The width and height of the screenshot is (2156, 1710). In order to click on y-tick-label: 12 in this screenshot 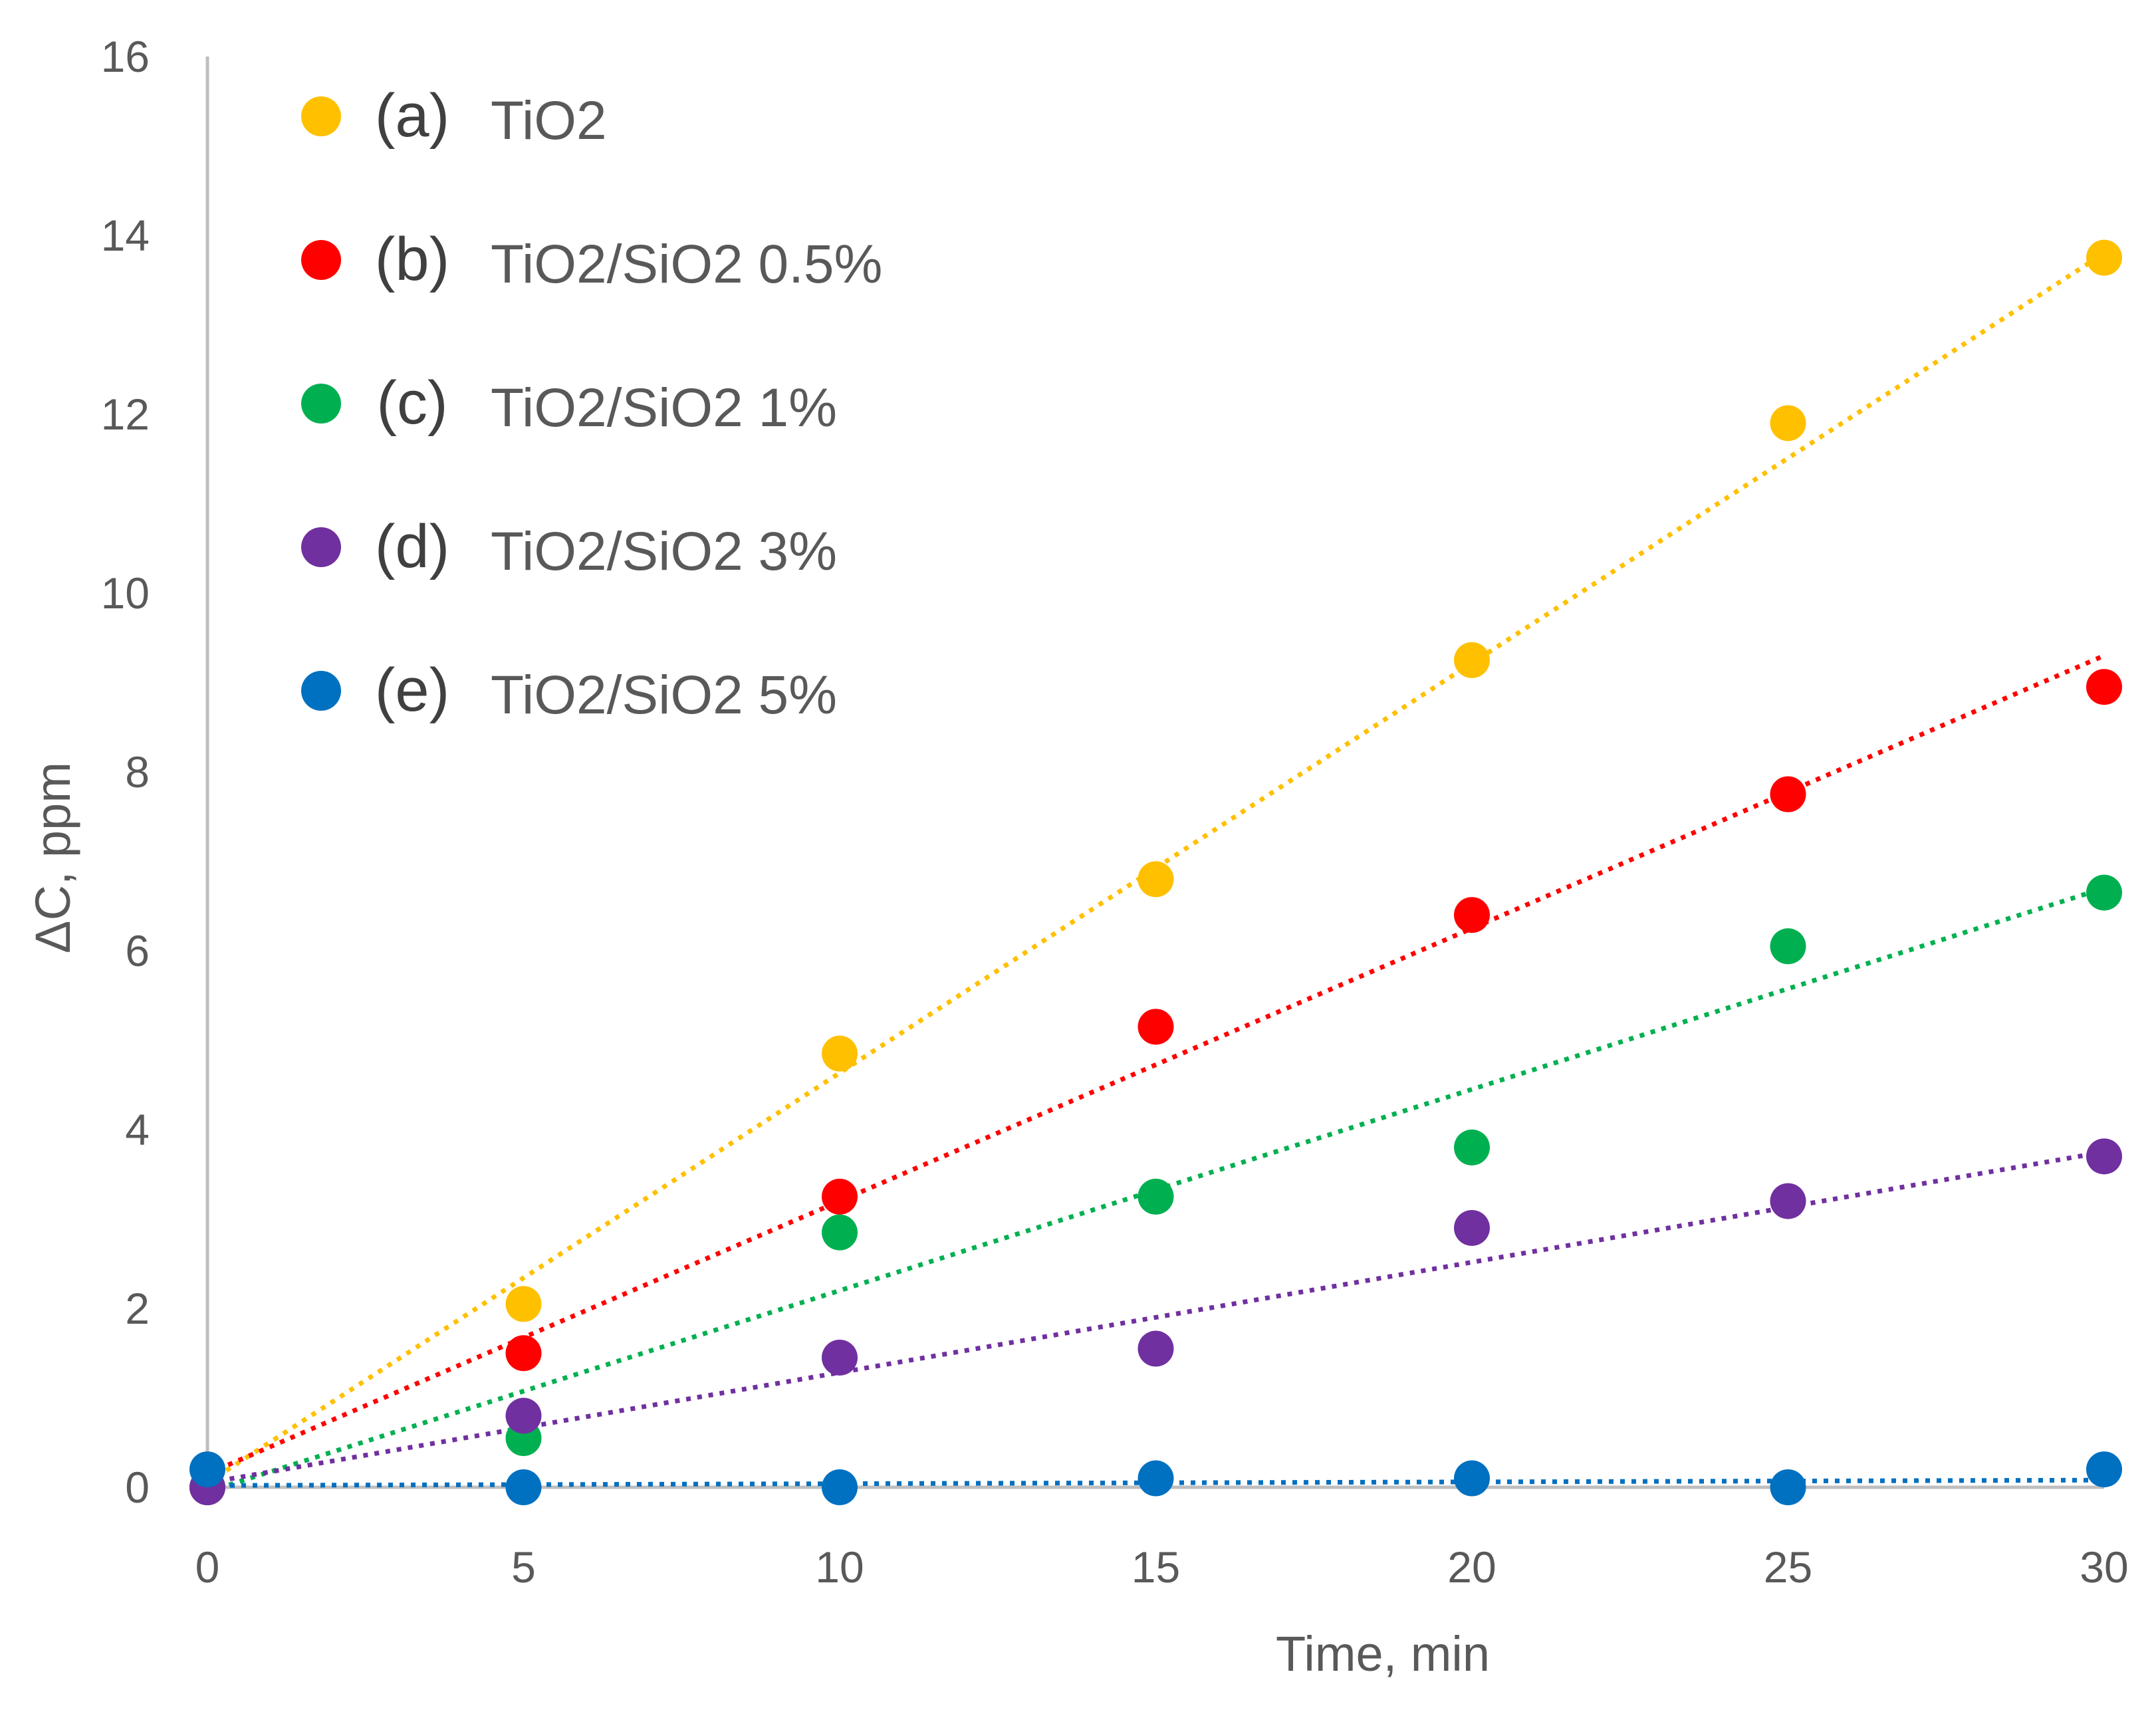, I will do `click(125, 414)`.